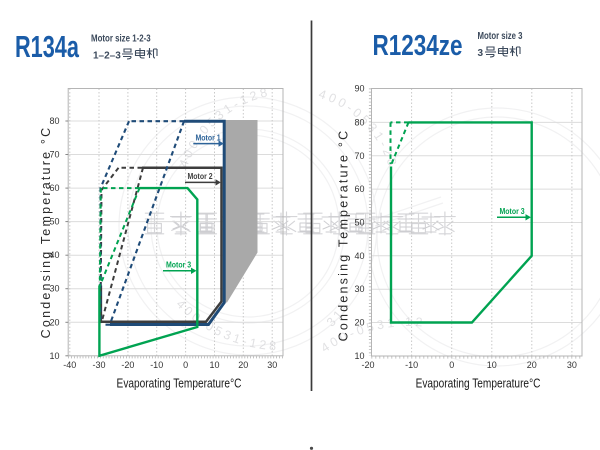 The height and width of the screenshot is (450, 600). What do you see at coordinates (209, 138) in the screenshot?
I see `svg-text: Motor 1` at bounding box center [209, 138].